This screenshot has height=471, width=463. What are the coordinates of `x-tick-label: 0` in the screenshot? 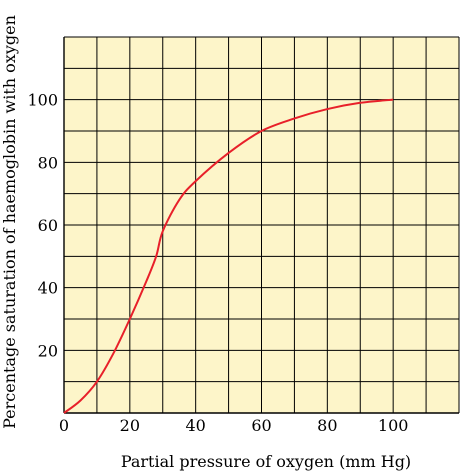 It's located at (64, 425).